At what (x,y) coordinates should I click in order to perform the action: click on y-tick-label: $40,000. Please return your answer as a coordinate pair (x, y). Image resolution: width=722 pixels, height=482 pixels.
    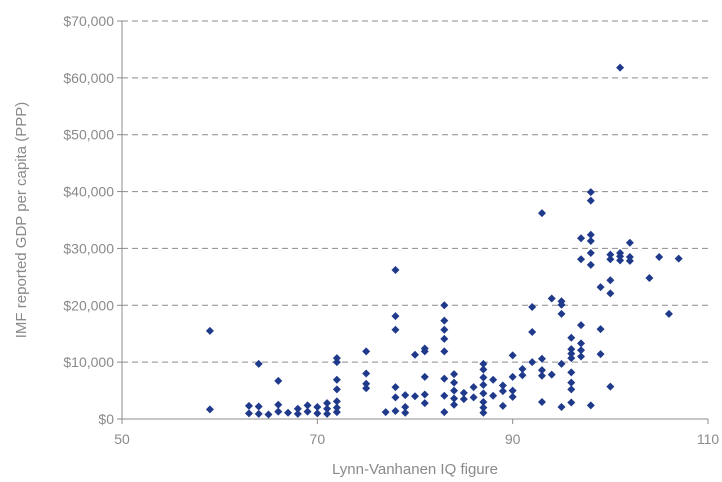
    Looking at the image, I should click on (88, 192).